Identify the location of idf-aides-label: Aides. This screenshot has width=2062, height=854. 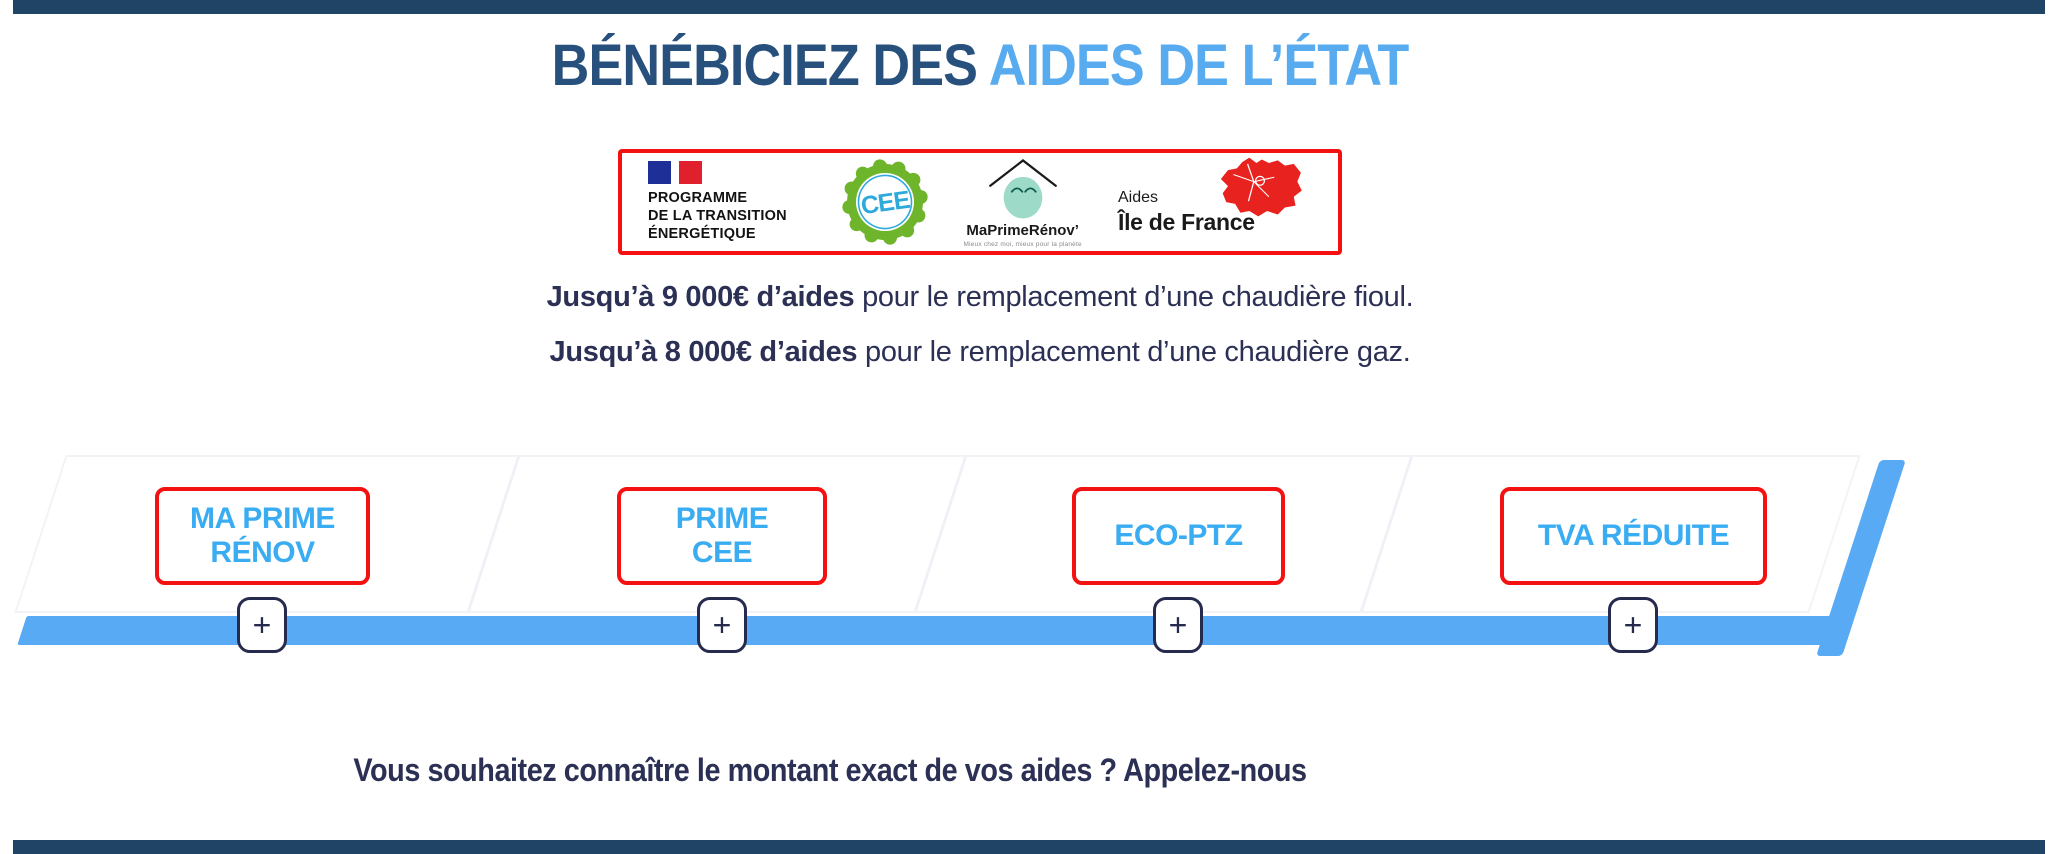
(1138, 197).